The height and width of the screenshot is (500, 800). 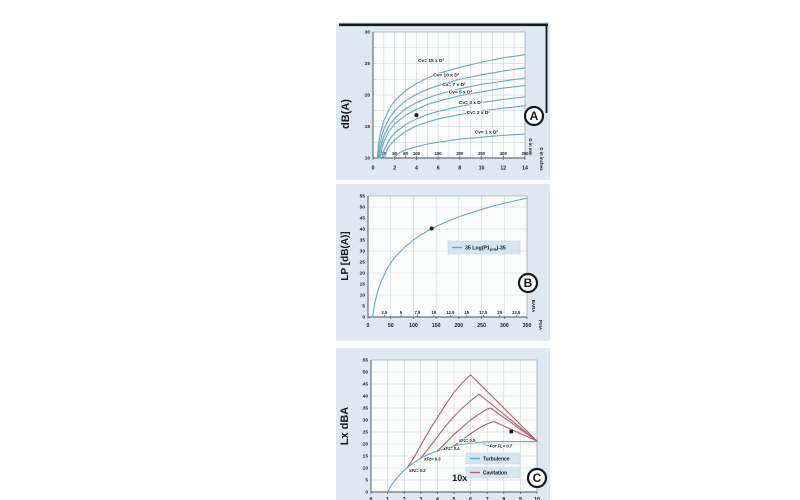 What do you see at coordinates (470, 498) in the screenshot?
I see `x-tick-label: 6` at bounding box center [470, 498].